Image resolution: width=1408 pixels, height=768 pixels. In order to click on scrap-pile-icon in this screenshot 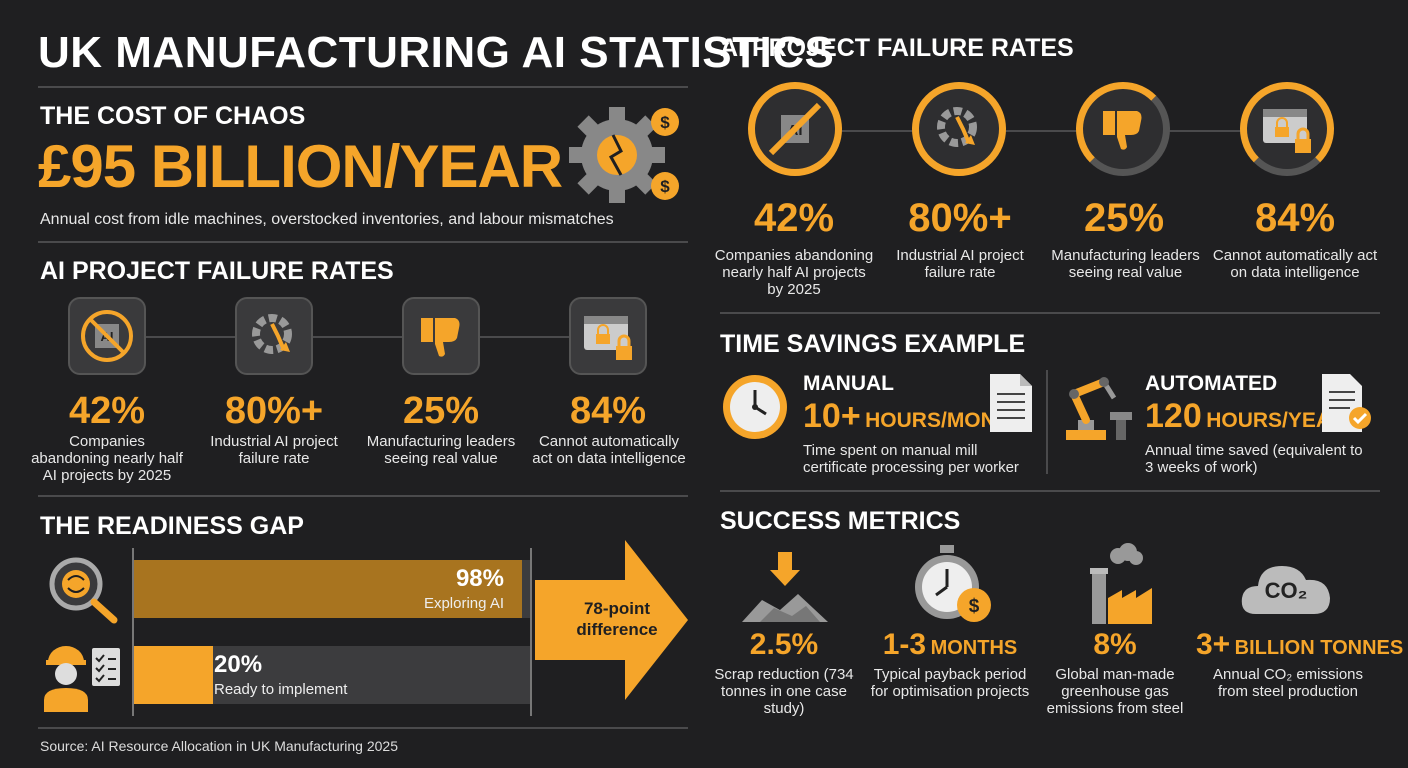, I will do `click(785, 586)`.